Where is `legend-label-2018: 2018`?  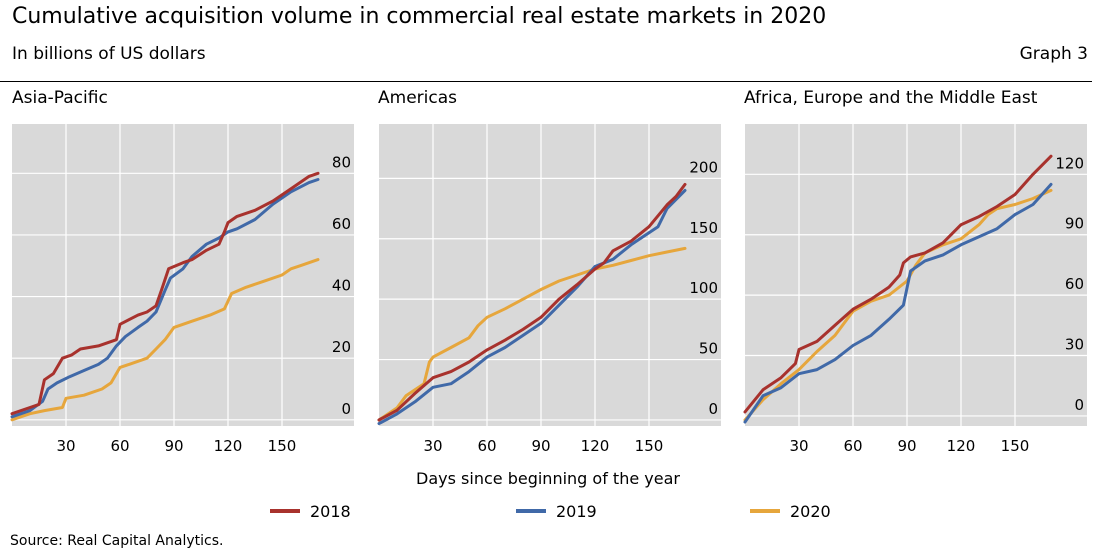
legend-label-2018: 2018 is located at coordinates (330, 511).